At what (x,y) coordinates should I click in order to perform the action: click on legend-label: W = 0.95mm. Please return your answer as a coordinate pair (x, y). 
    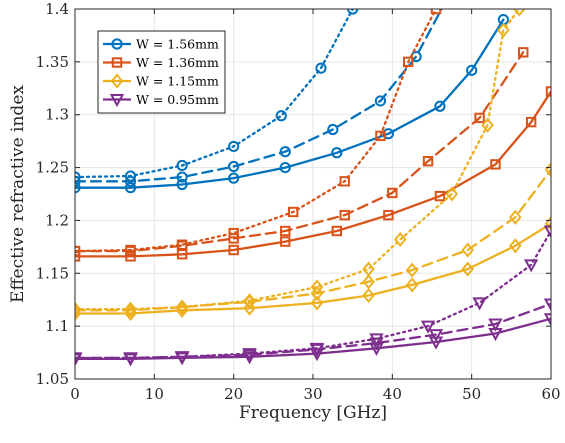
    Looking at the image, I should click on (177, 99).